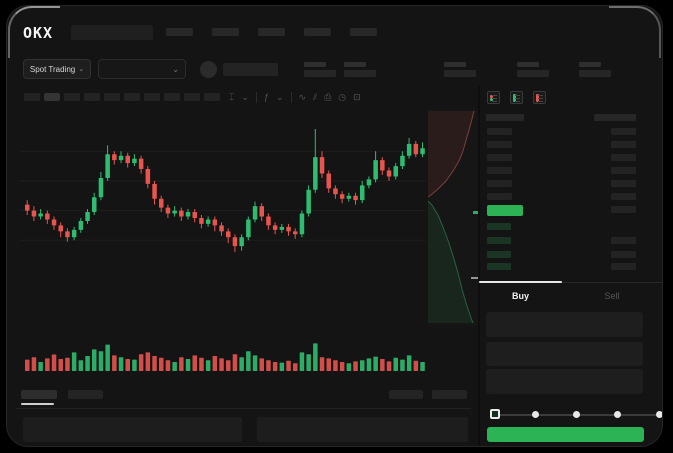 Image resolution: width=673 pixels, height=453 pixels. Describe the element at coordinates (615, 117) in the screenshot. I see `orderbook-amount-header-placeholder` at that location.